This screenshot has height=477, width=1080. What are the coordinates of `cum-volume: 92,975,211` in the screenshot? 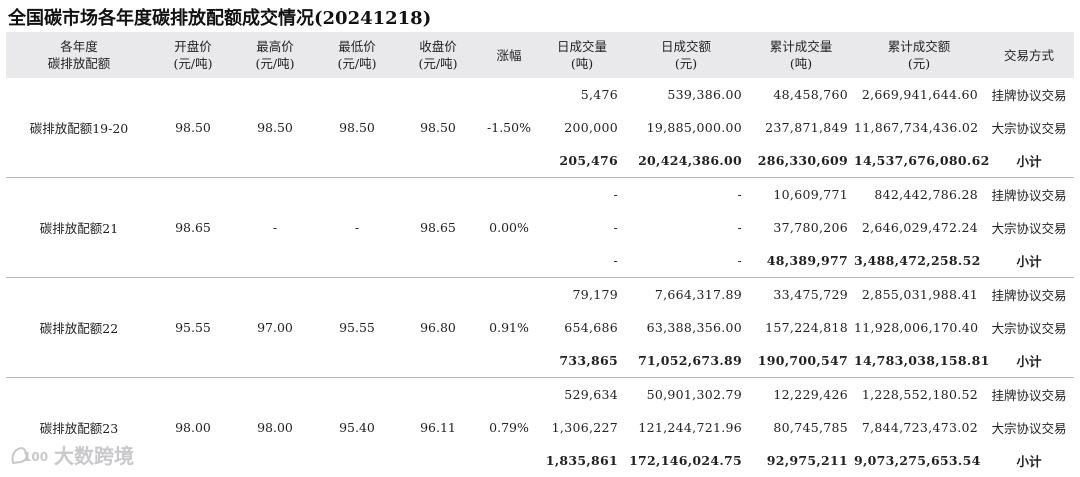 It's located at (801, 460).